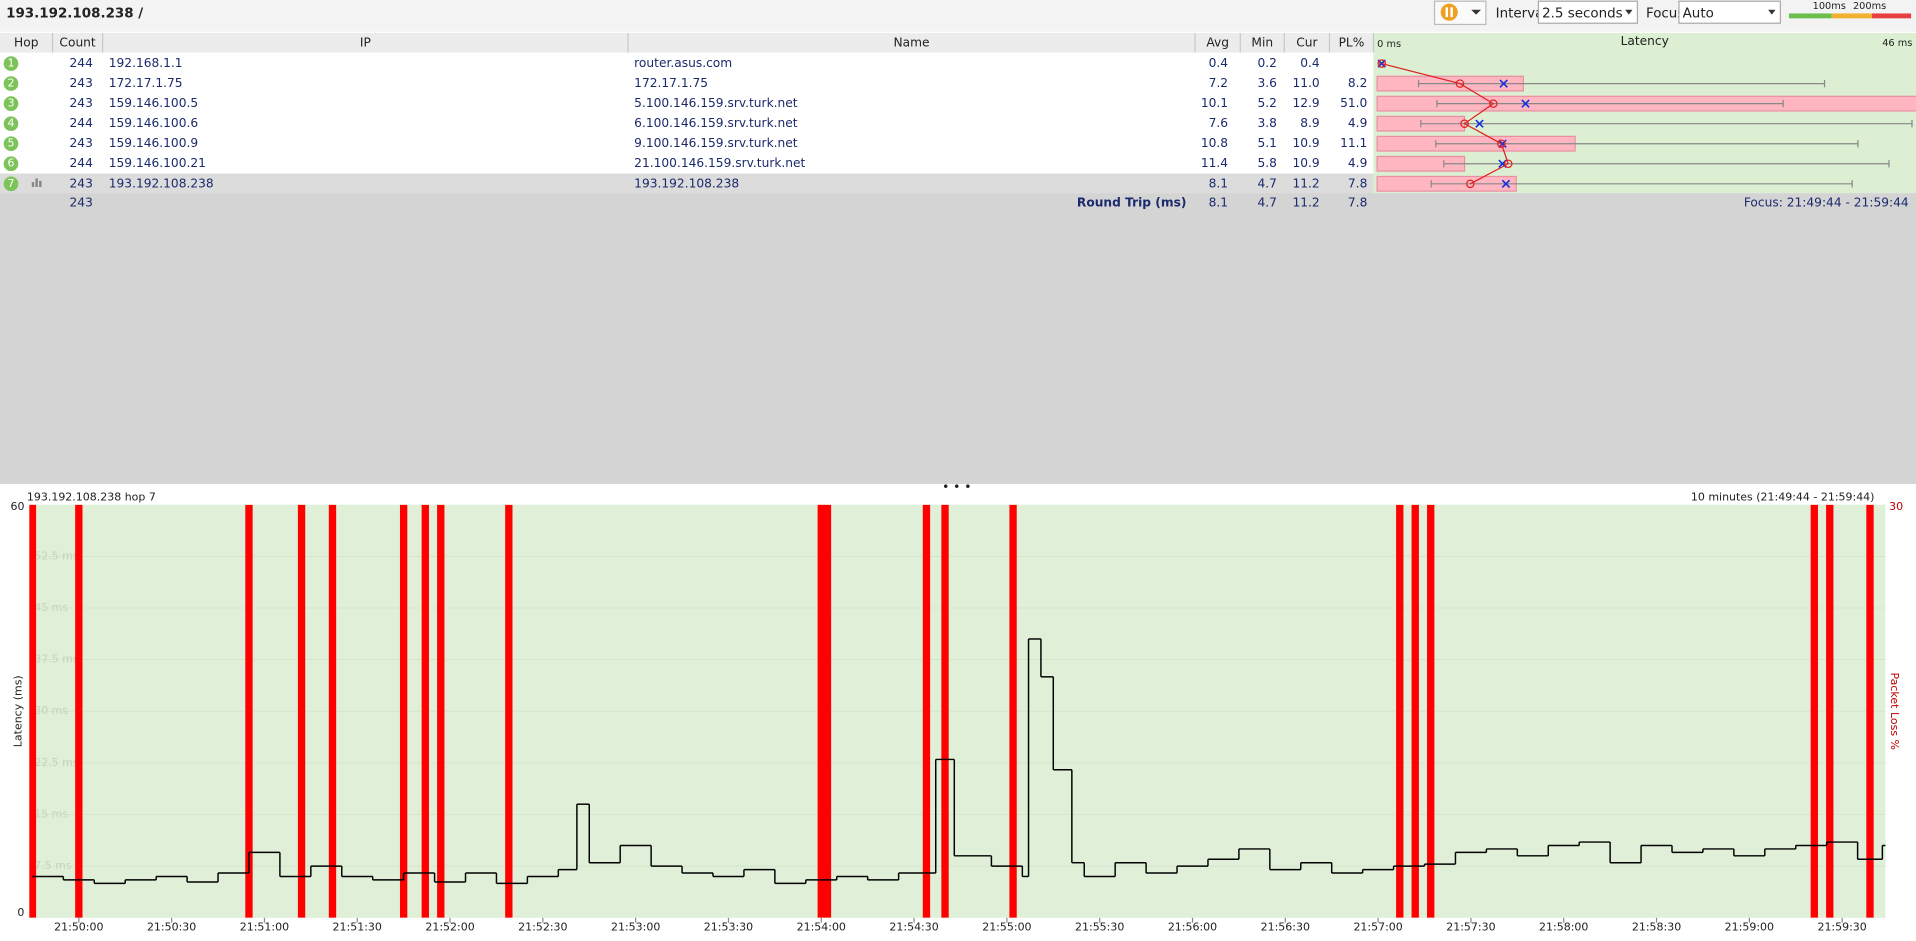  I want to click on pl: 51.0, so click(1353, 103).